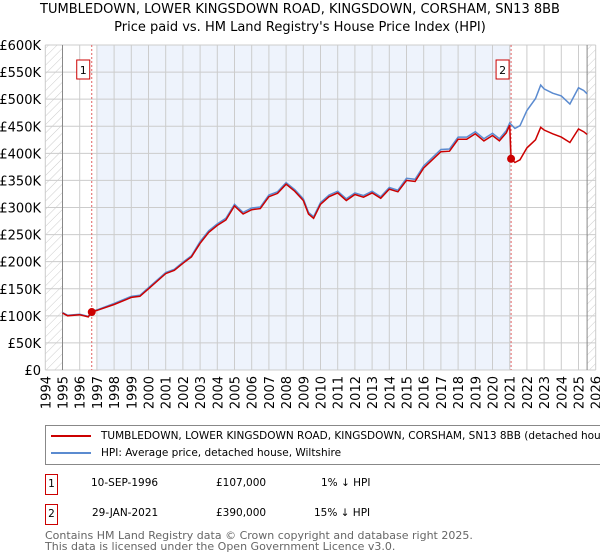 The height and width of the screenshot is (560, 600). I want to click on table-row: 1 10-SEP-1996 £107,000 1% ↓ HPI, so click(245, 484).